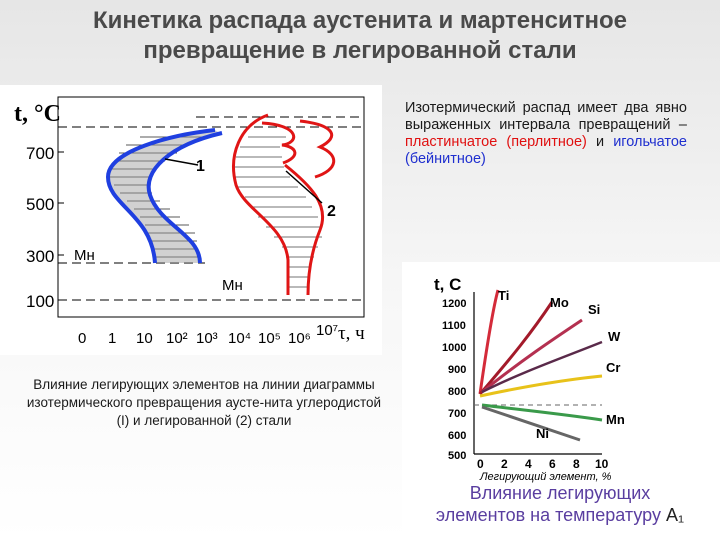 Image resolution: width=720 pixels, height=540 pixels. I want to click on y-tick-label: 300, so click(40, 256).